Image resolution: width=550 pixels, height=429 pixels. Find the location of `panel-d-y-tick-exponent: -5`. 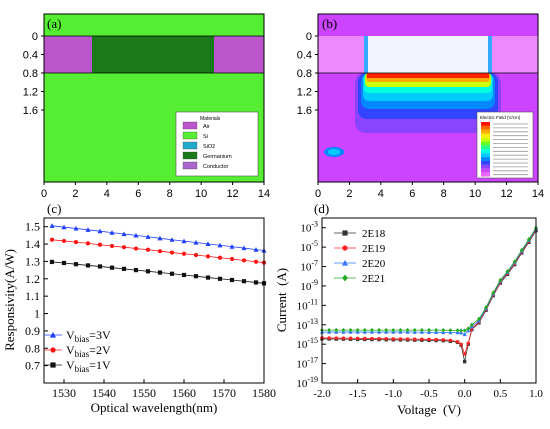

panel-d-y-tick-exponent: -5 is located at coordinates (314, 243).